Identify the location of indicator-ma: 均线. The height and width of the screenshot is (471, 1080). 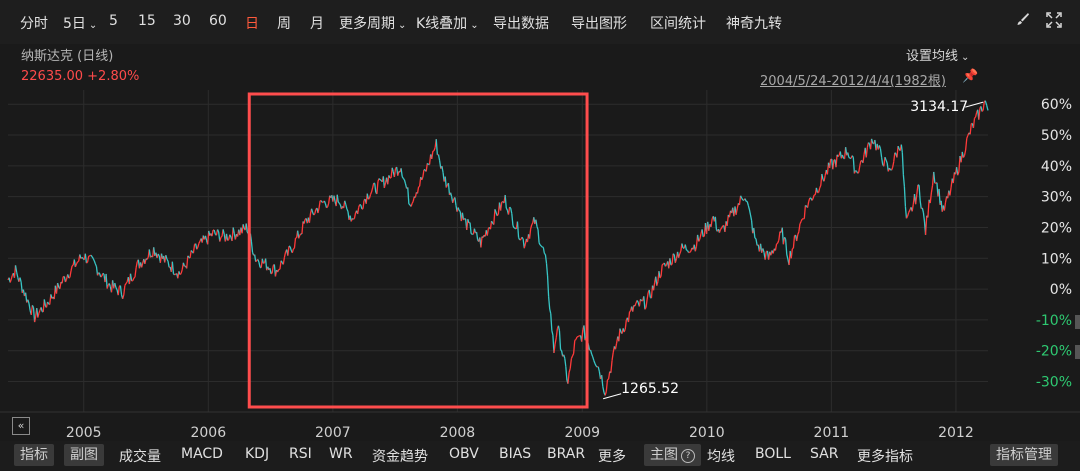
(721, 457).